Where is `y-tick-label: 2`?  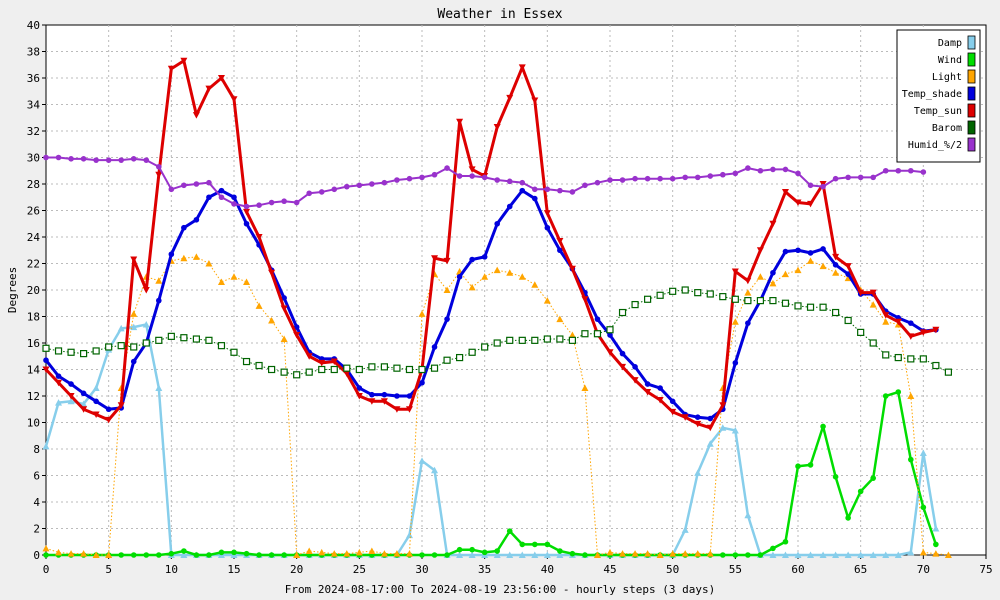
y-tick-label: 2 is located at coordinates (36, 529).